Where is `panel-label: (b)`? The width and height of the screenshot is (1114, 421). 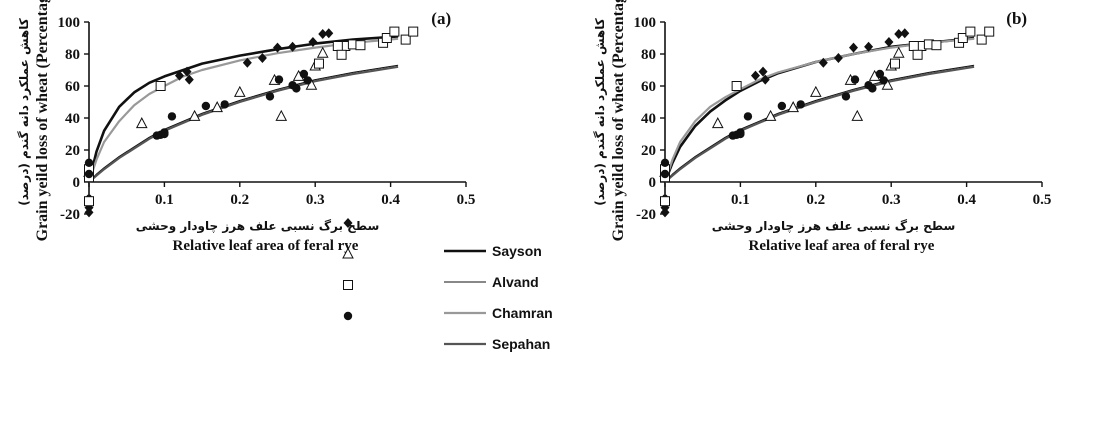
panel-label: (b) is located at coordinates (1016, 18).